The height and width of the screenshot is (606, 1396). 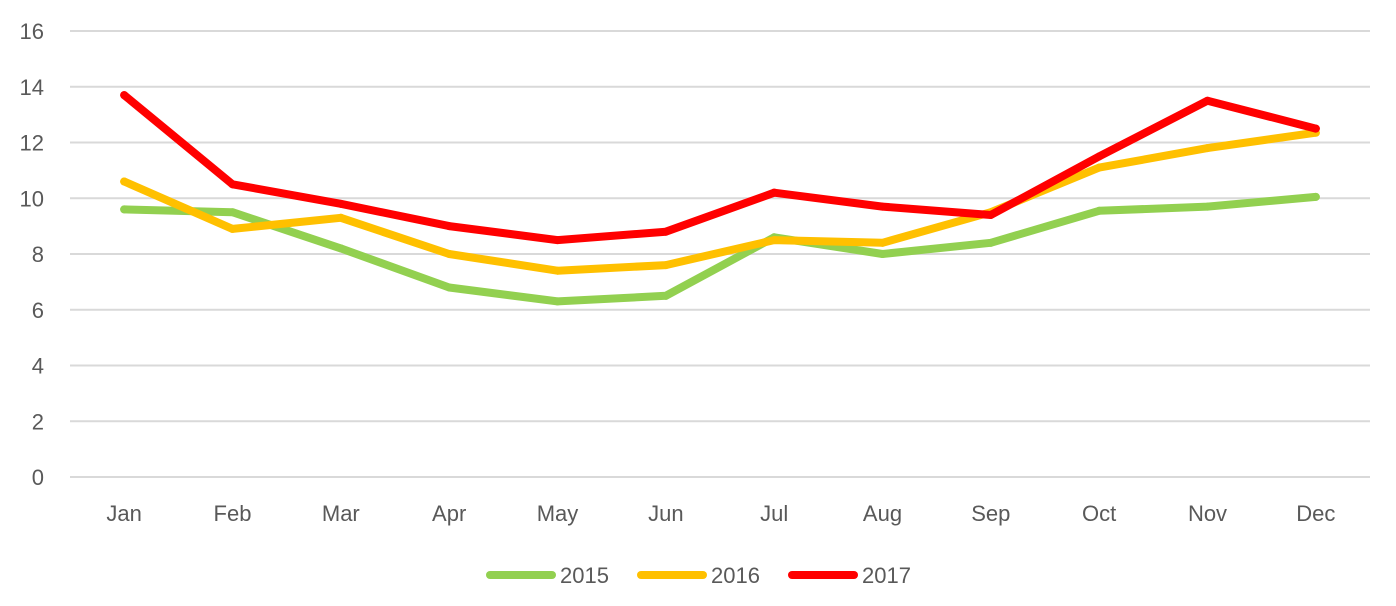 What do you see at coordinates (1315, 513) in the screenshot?
I see `x-tick-label: Dec` at bounding box center [1315, 513].